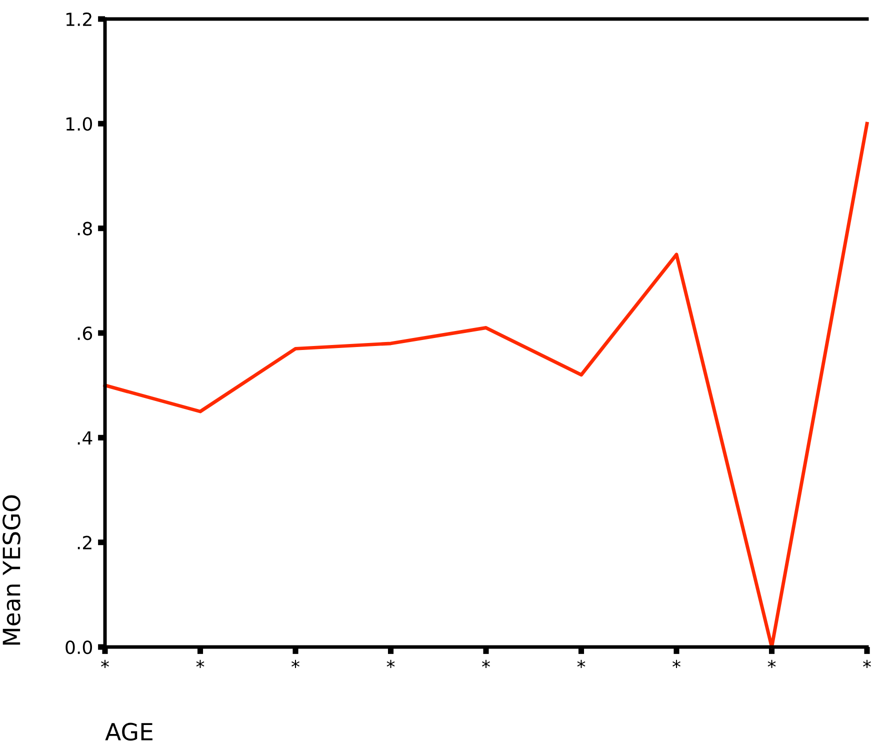 This screenshot has height=745, width=877. Describe the element at coordinates (128, 731) in the screenshot. I see `x-axis-title: AGE` at that location.